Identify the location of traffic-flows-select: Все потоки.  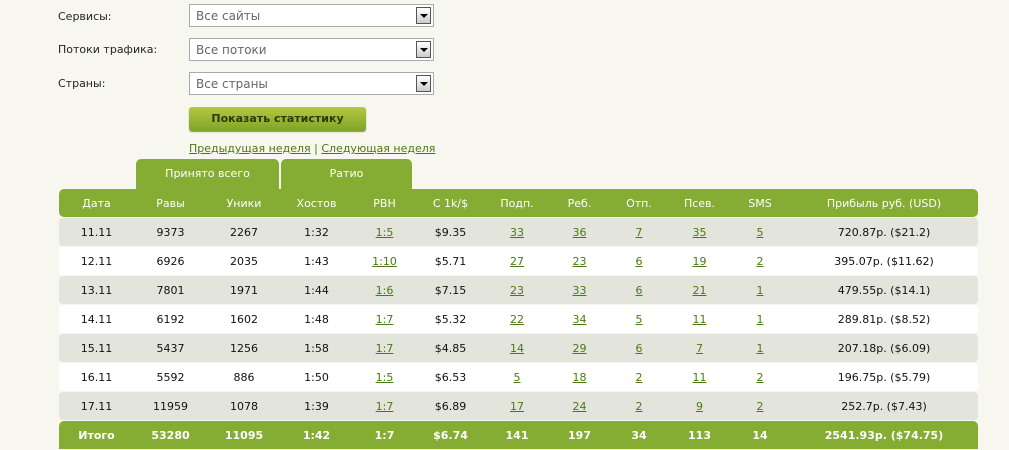
(311, 49).